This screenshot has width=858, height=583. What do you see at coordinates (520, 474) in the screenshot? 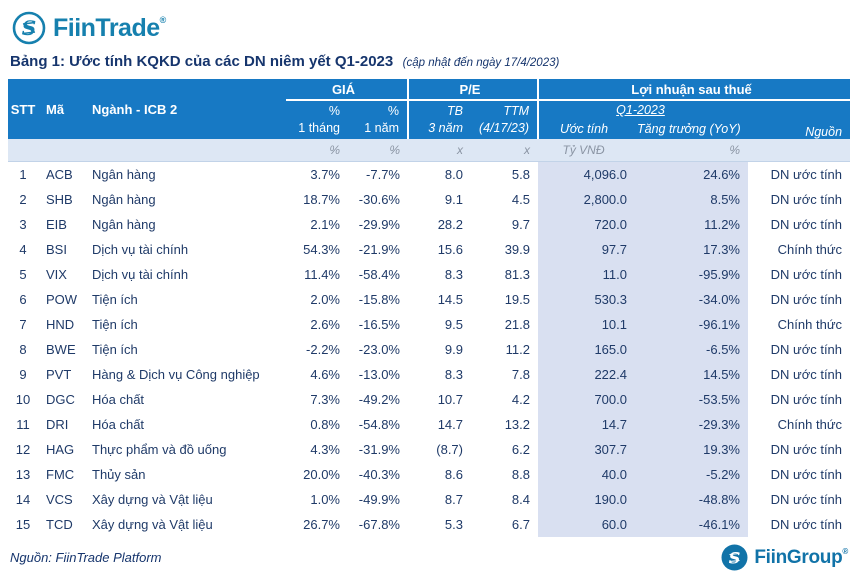
I see `cell-pe_ttm: 8.8` at bounding box center [520, 474].